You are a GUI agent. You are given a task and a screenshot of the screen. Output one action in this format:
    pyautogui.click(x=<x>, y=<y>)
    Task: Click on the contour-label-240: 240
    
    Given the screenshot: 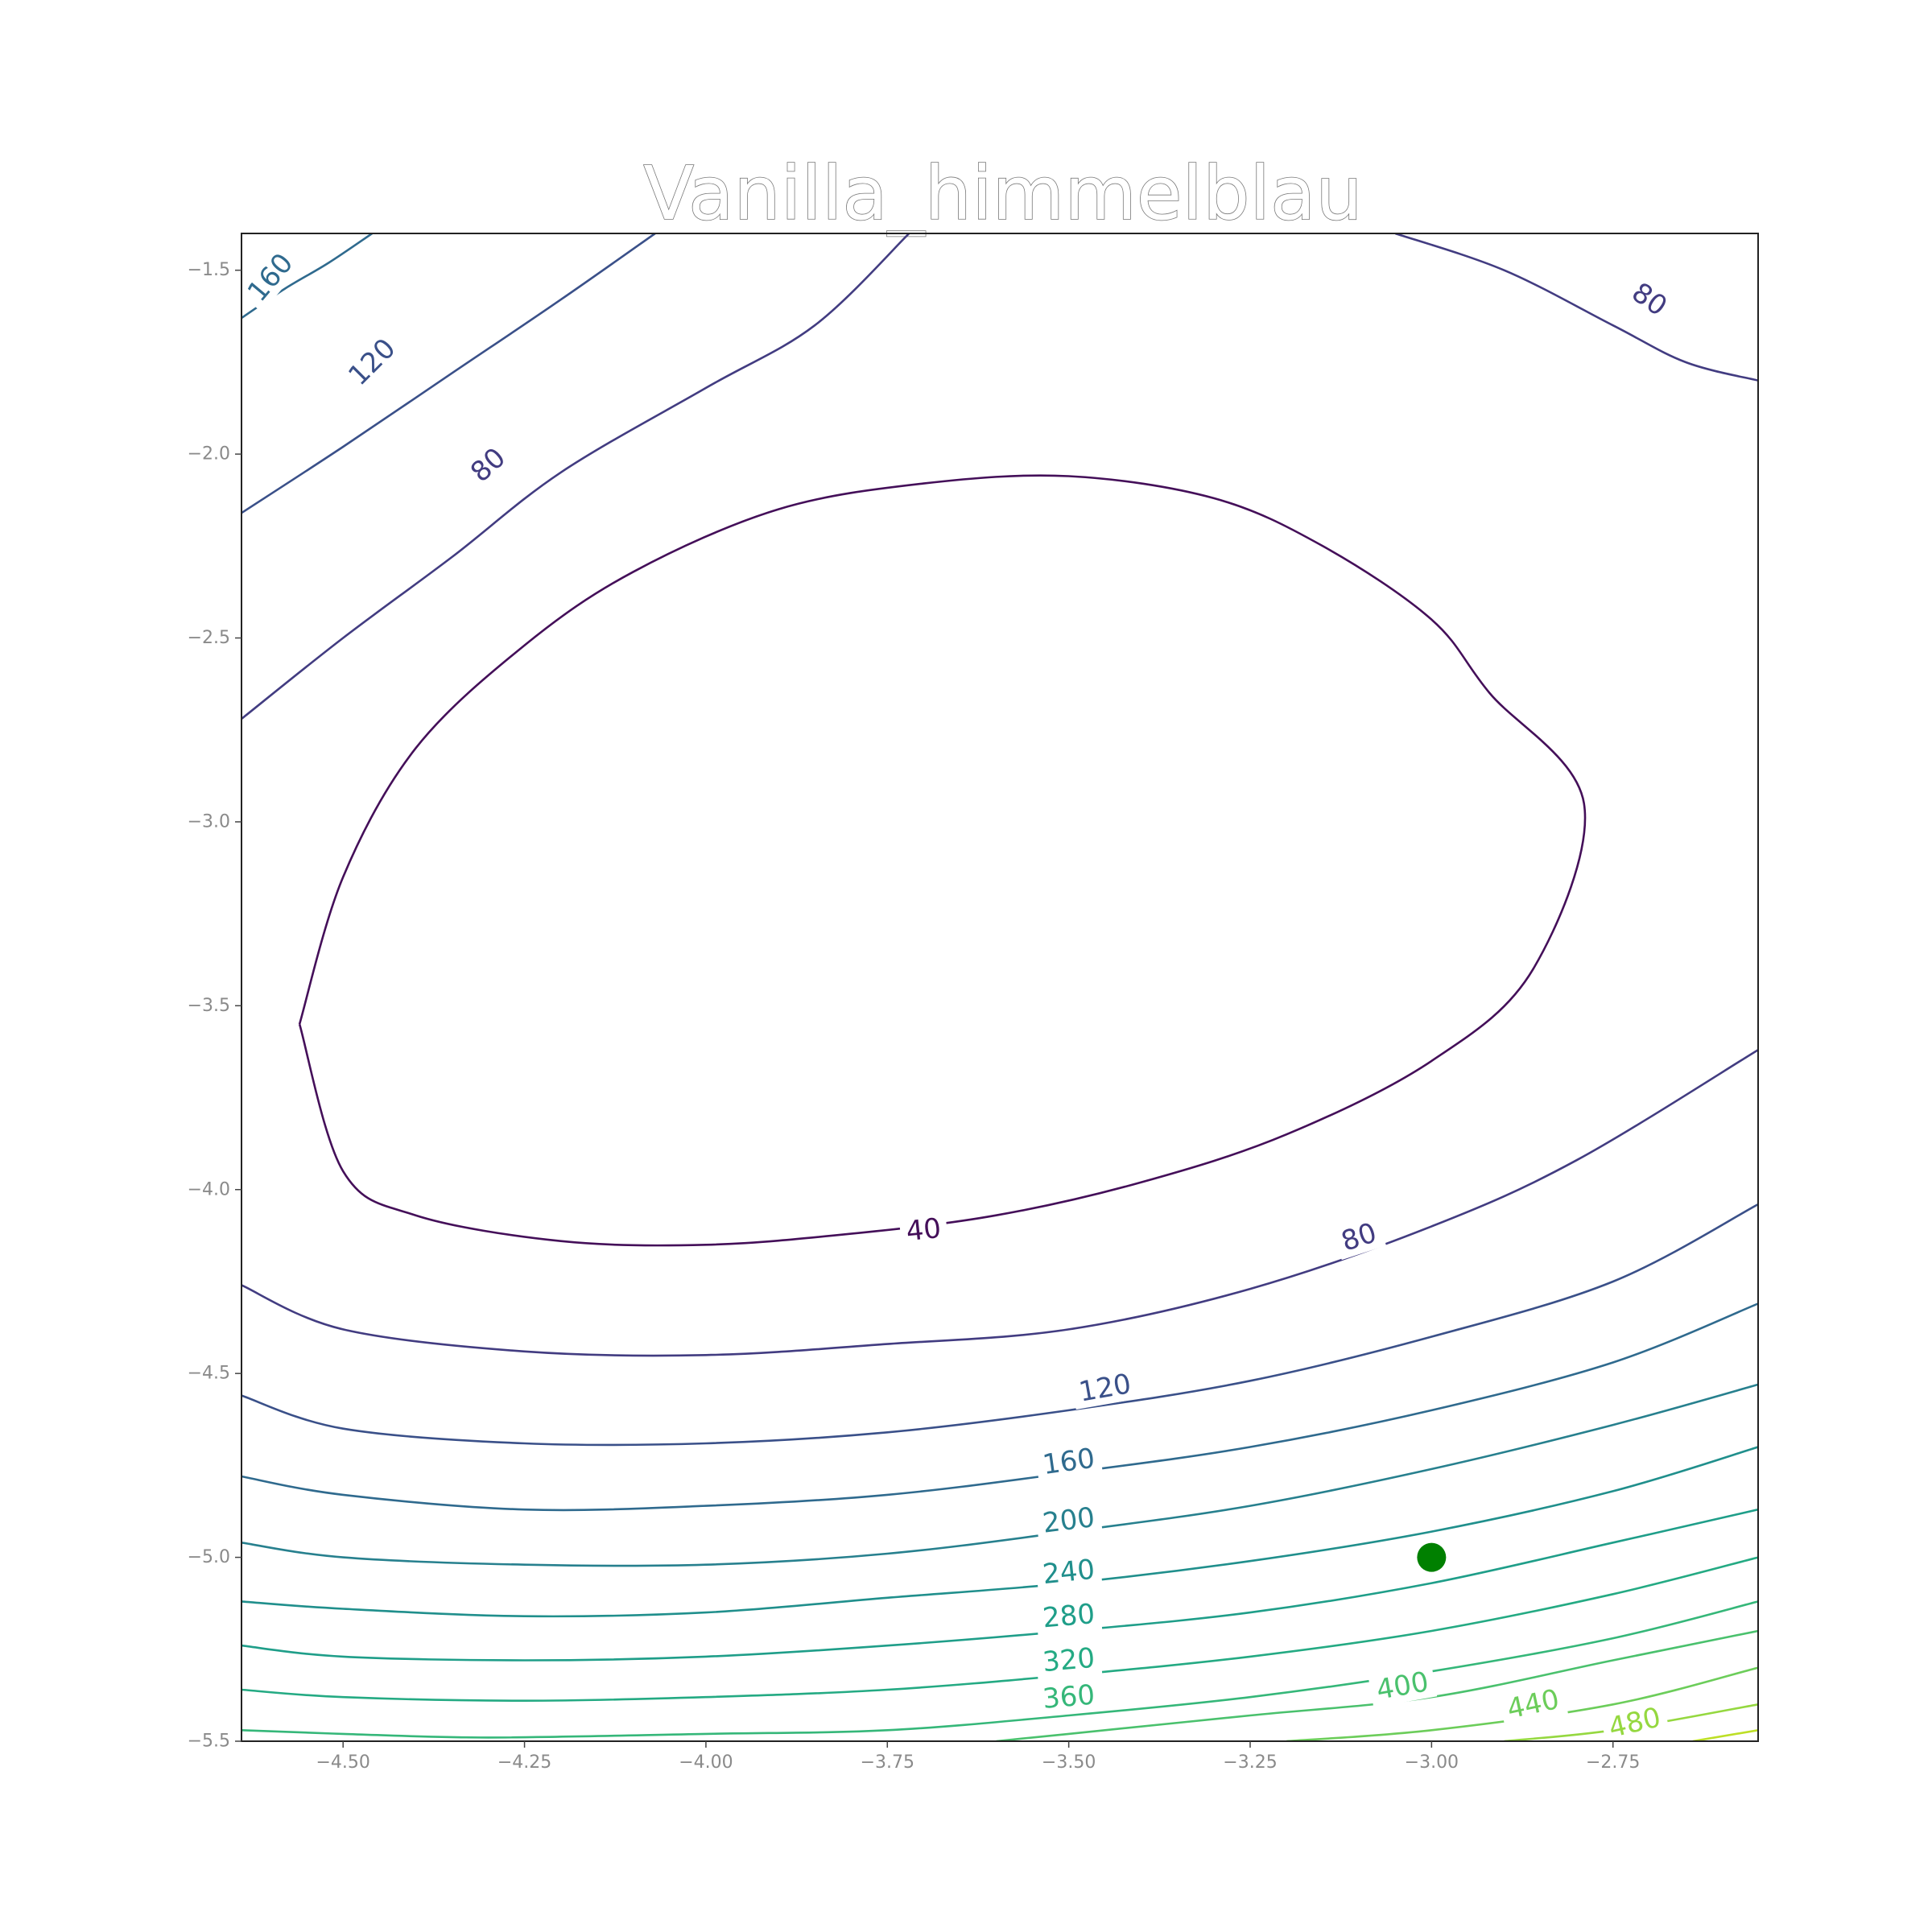 What is the action you would take?
    pyautogui.click(x=1068, y=1572)
    